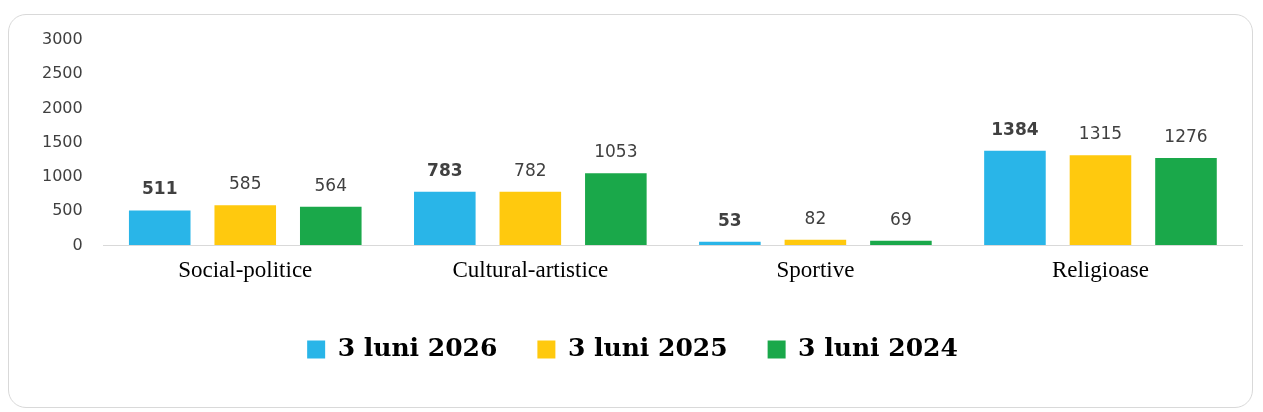  Describe the element at coordinates (62, 176) in the screenshot. I see `y-tick-label: 1000` at that location.